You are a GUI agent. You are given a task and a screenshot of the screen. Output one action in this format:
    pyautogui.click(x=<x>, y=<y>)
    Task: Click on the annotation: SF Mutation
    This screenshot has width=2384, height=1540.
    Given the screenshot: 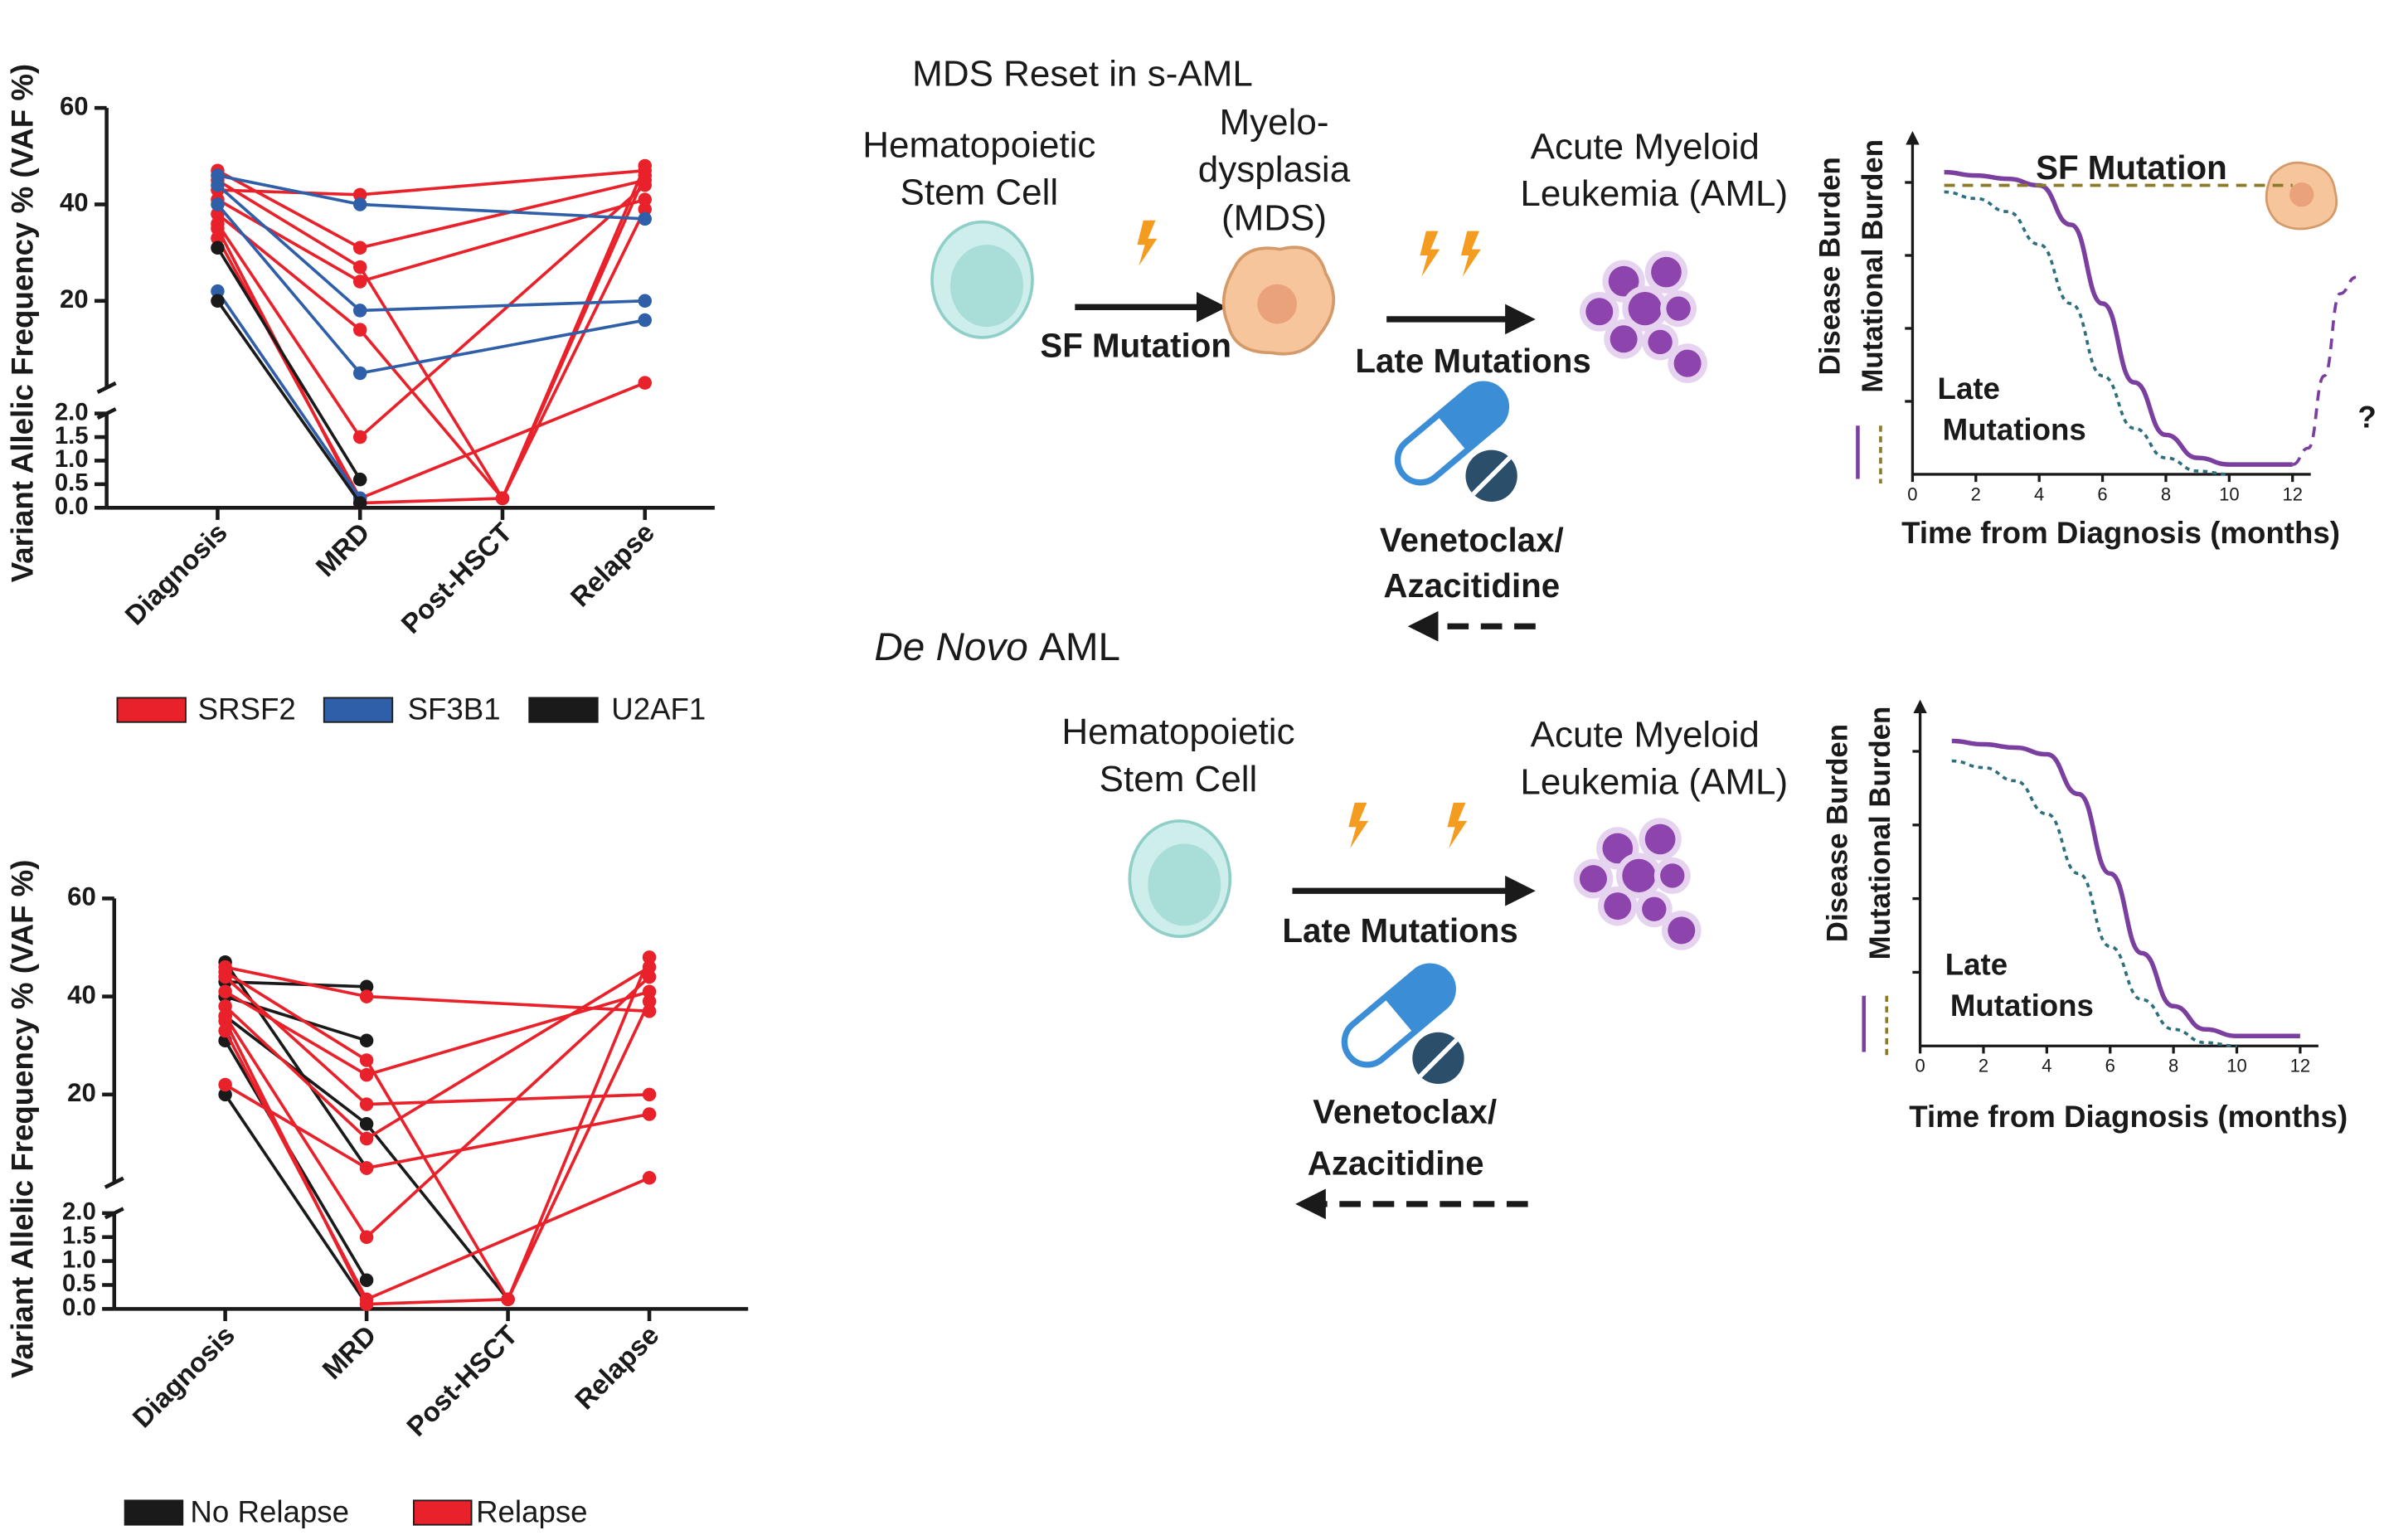 What is the action you would take?
    pyautogui.click(x=2131, y=167)
    